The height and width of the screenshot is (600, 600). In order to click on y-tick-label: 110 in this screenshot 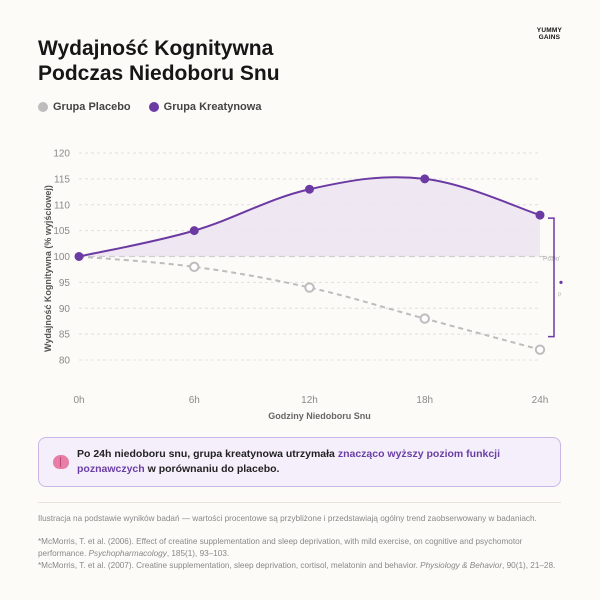, I will do `click(62, 205)`.